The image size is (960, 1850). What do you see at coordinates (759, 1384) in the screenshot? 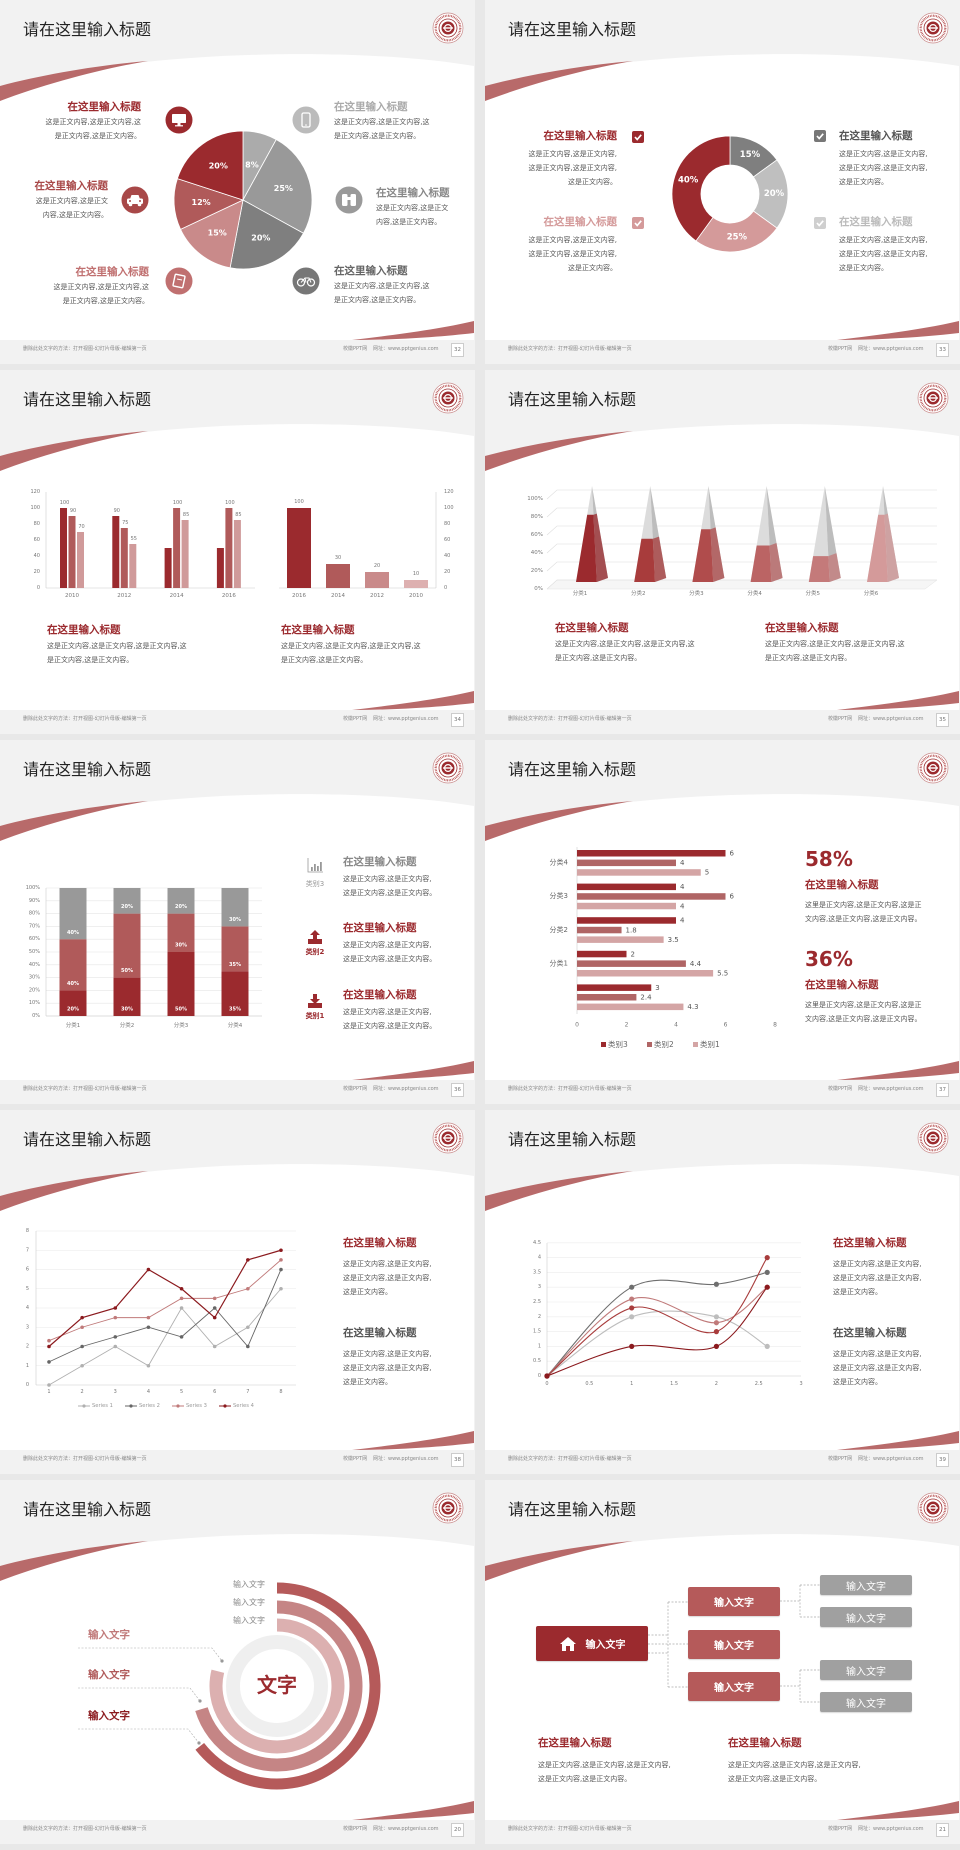
I see `x-tick-label: 2.5` at bounding box center [759, 1384].